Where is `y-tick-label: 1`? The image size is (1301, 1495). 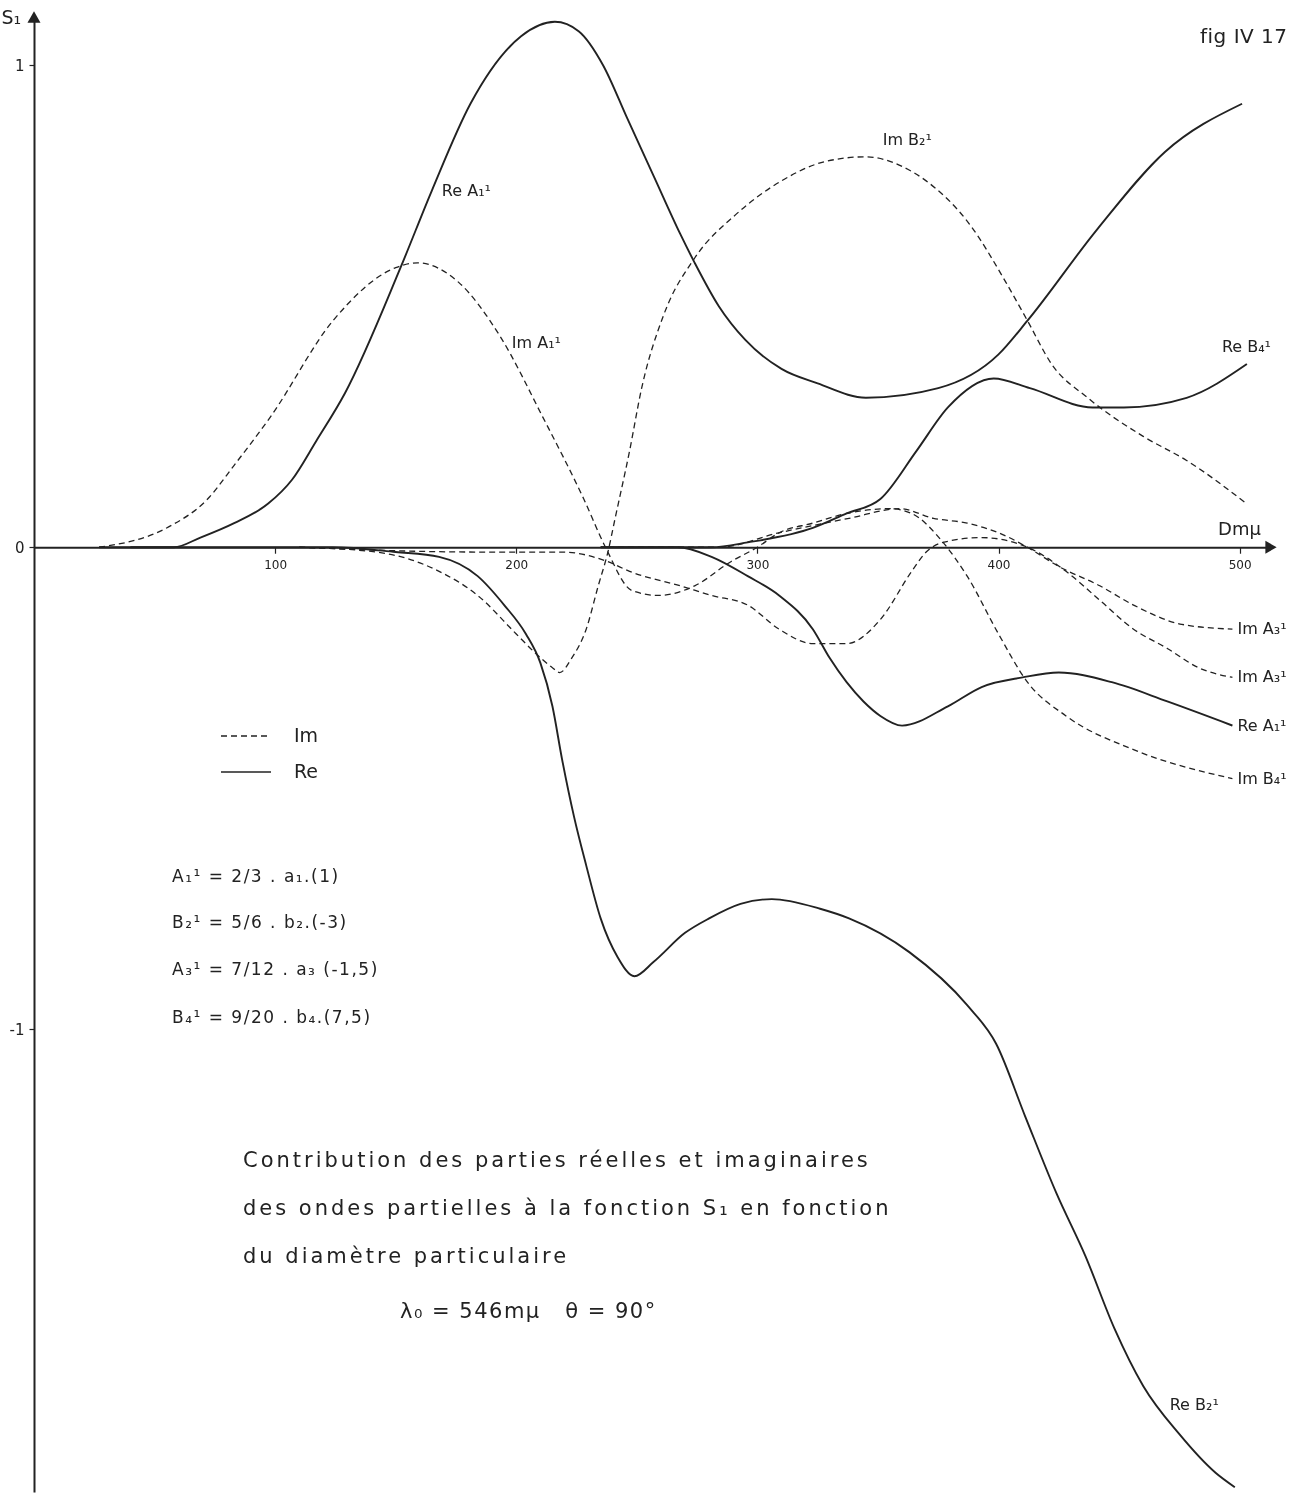
y-tick-label: 1 is located at coordinates (19, 65).